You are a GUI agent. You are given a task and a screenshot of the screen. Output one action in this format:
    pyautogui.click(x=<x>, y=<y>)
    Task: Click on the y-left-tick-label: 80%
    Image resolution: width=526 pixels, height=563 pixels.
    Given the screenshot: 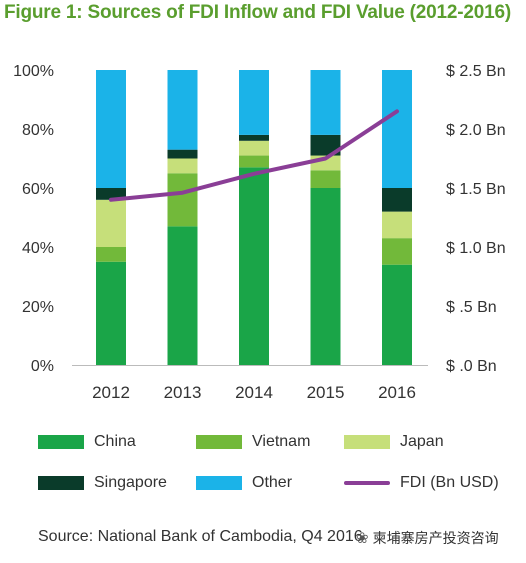 What is the action you would take?
    pyautogui.click(x=38, y=130)
    